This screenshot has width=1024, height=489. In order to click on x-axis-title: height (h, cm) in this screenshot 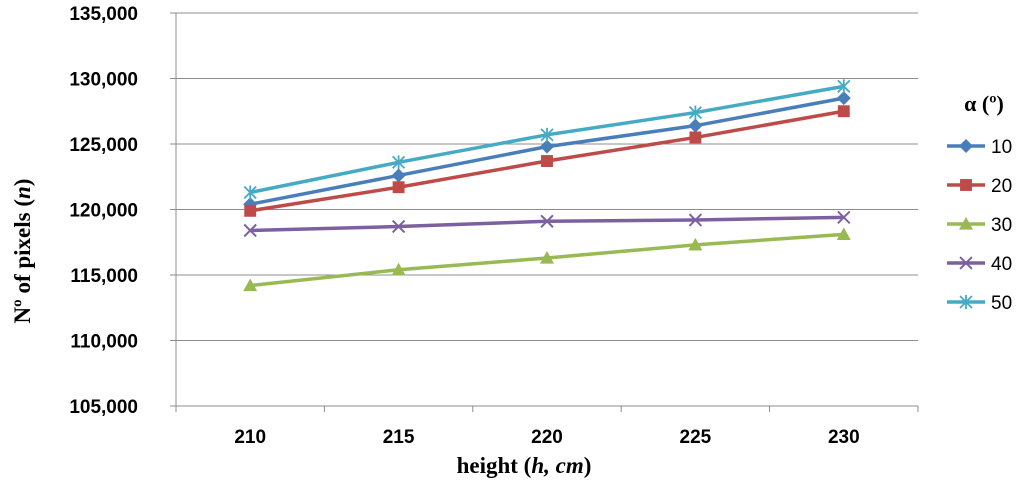, I will do `click(524, 465)`.